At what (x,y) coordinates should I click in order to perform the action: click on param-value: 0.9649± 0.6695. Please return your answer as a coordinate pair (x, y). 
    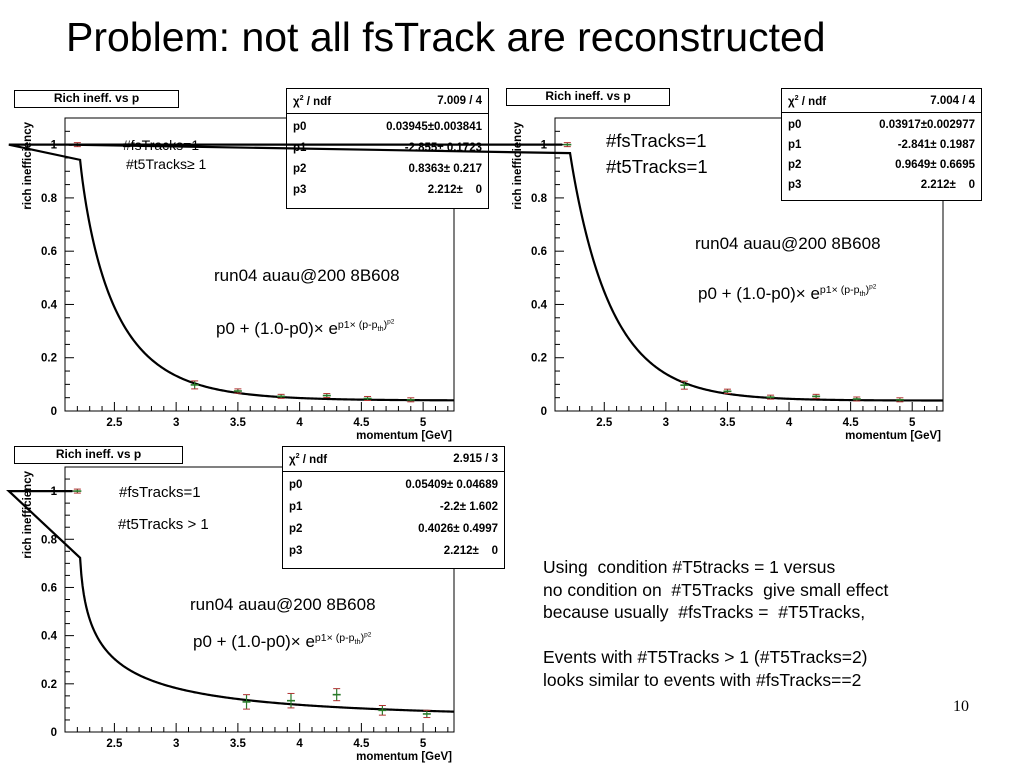
    Looking at the image, I should click on (935, 165).